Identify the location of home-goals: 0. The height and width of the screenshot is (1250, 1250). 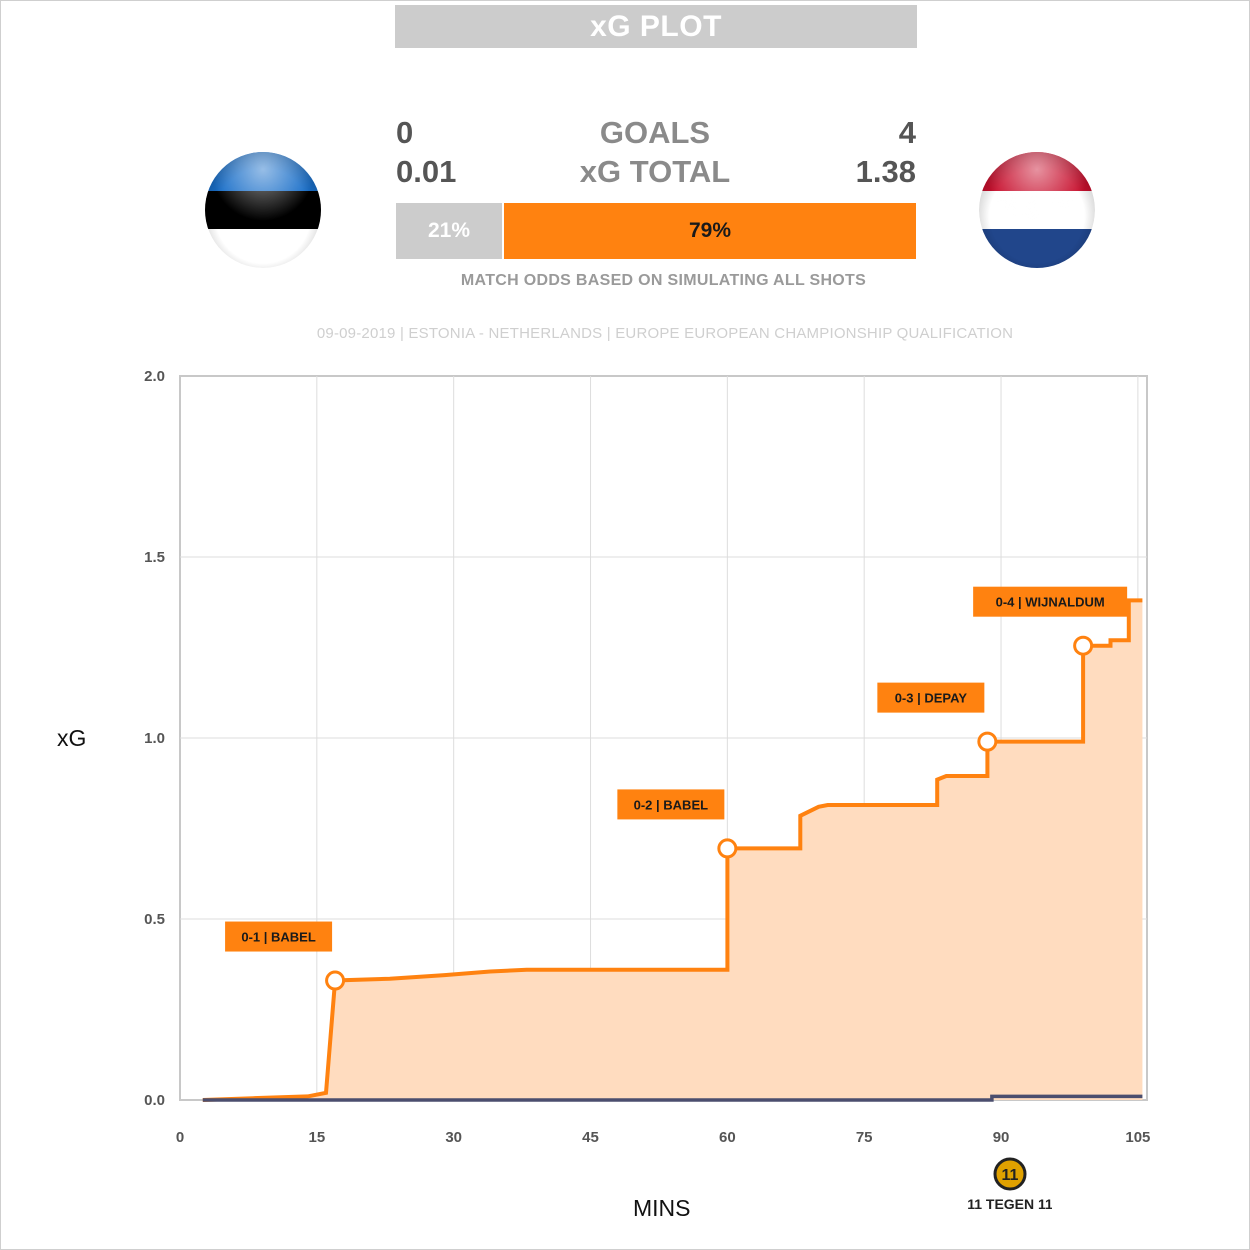
(405, 132).